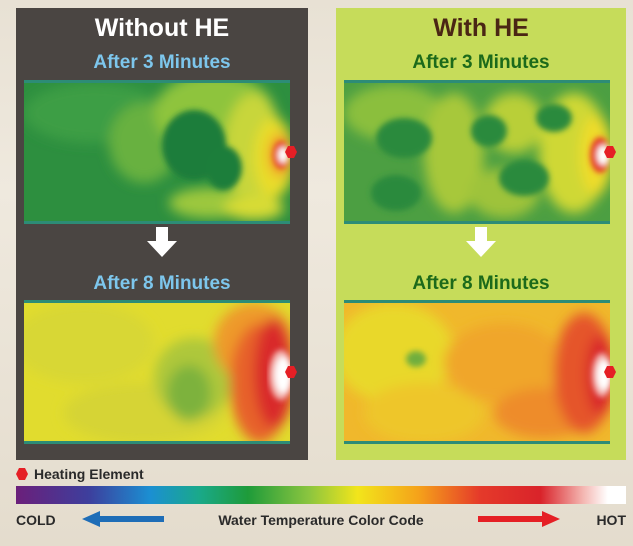  What do you see at coordinates (162, 283) in the screenshot?
I see `without-he-8min-label: After 8 Minutes` at bounding box center [162, 283].